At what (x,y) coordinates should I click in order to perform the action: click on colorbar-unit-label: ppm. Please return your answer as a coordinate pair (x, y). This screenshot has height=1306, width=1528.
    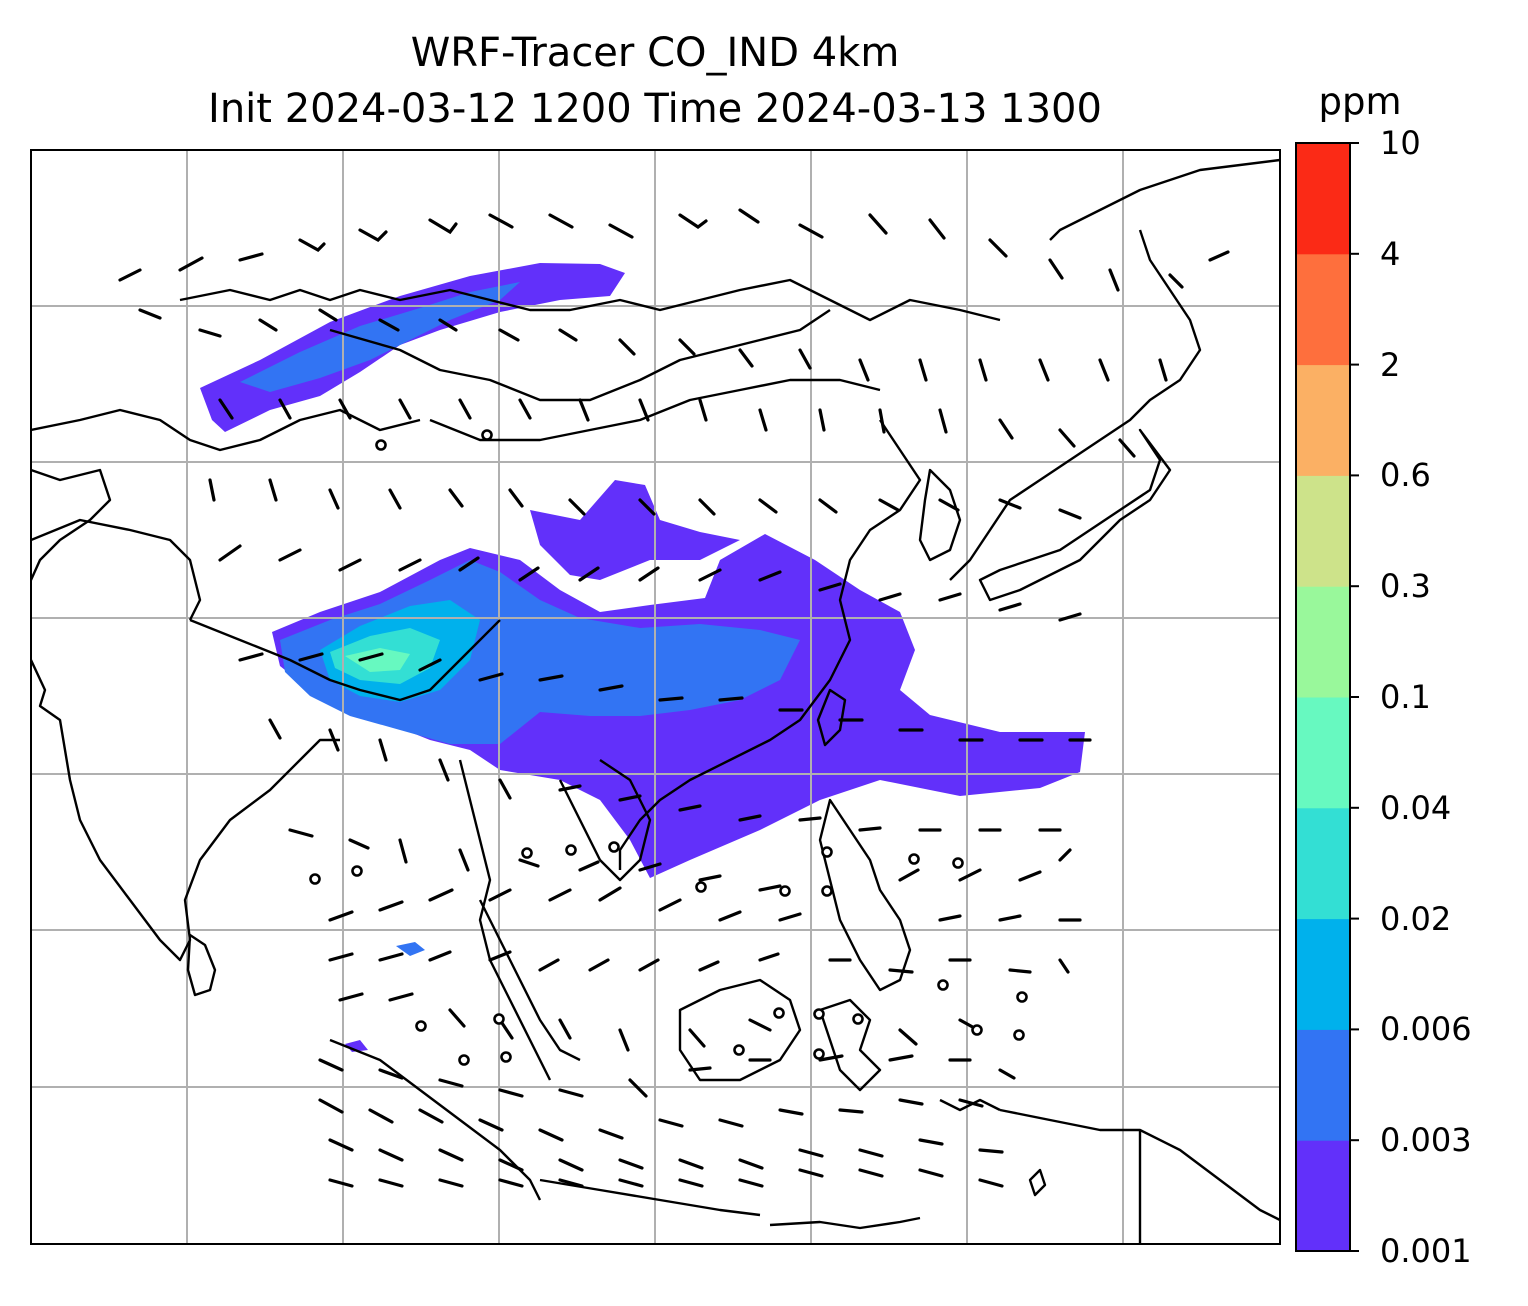
    Looking at the image, I should click on (1360, 101).